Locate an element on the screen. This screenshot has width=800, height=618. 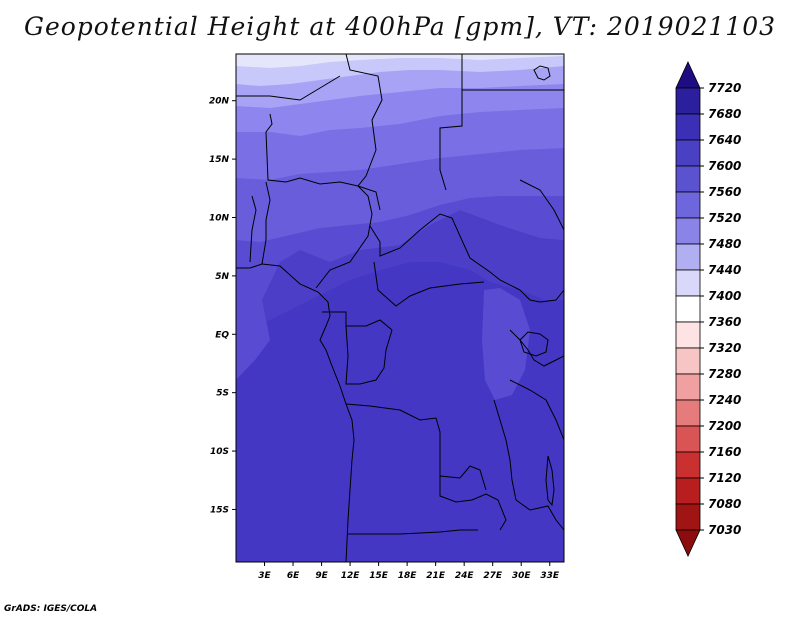
lat-tick-label: EQ is located at coordinates (222, 335).